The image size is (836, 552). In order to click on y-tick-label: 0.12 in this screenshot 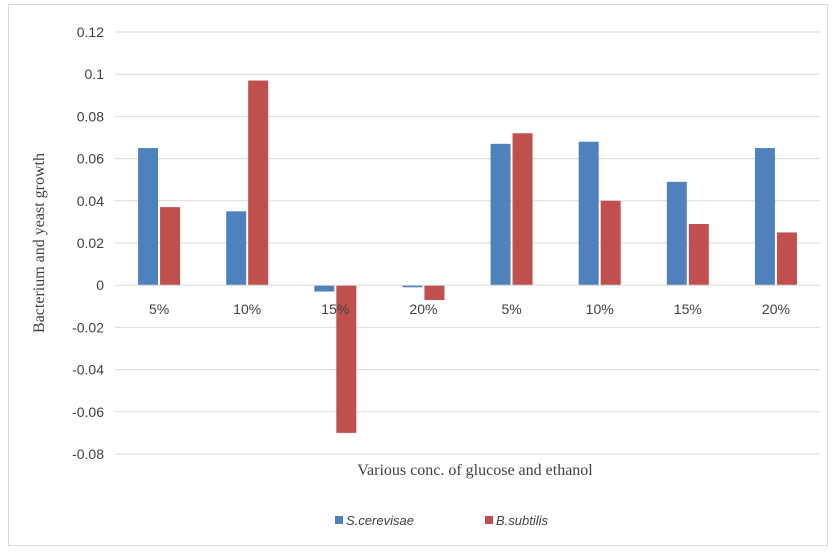, I will do `click(90, 32)`.